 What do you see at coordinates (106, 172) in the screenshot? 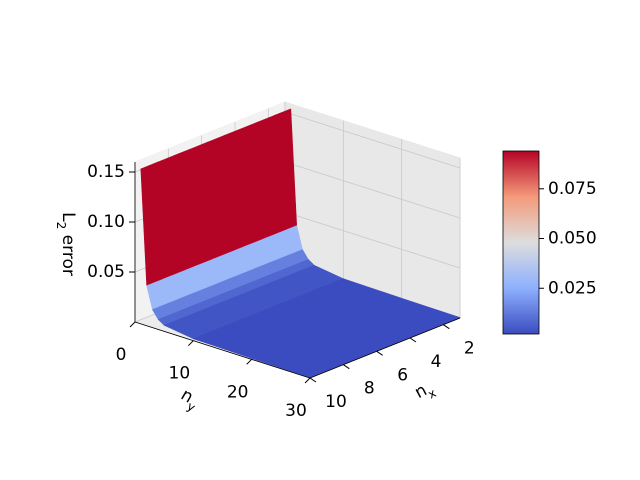
I see `z-tick-label: 0.15` at bounding box center [106, 172].